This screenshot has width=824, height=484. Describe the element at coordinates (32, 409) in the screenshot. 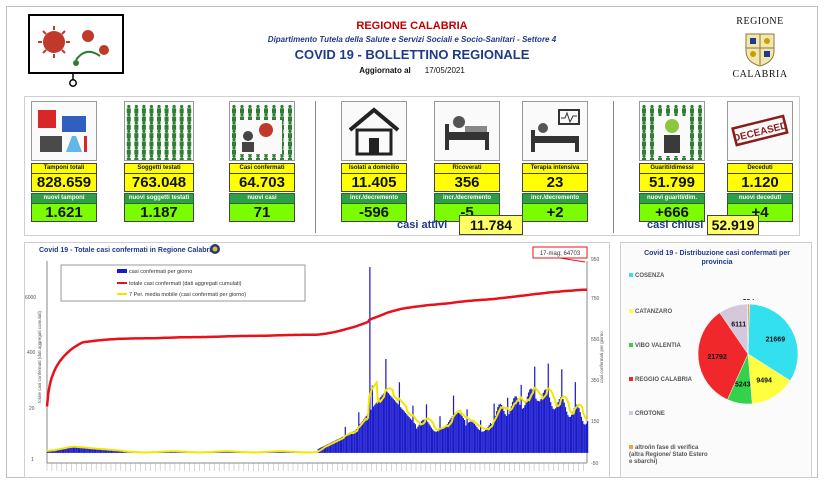

I see `left-tick-20: 20` at that location.